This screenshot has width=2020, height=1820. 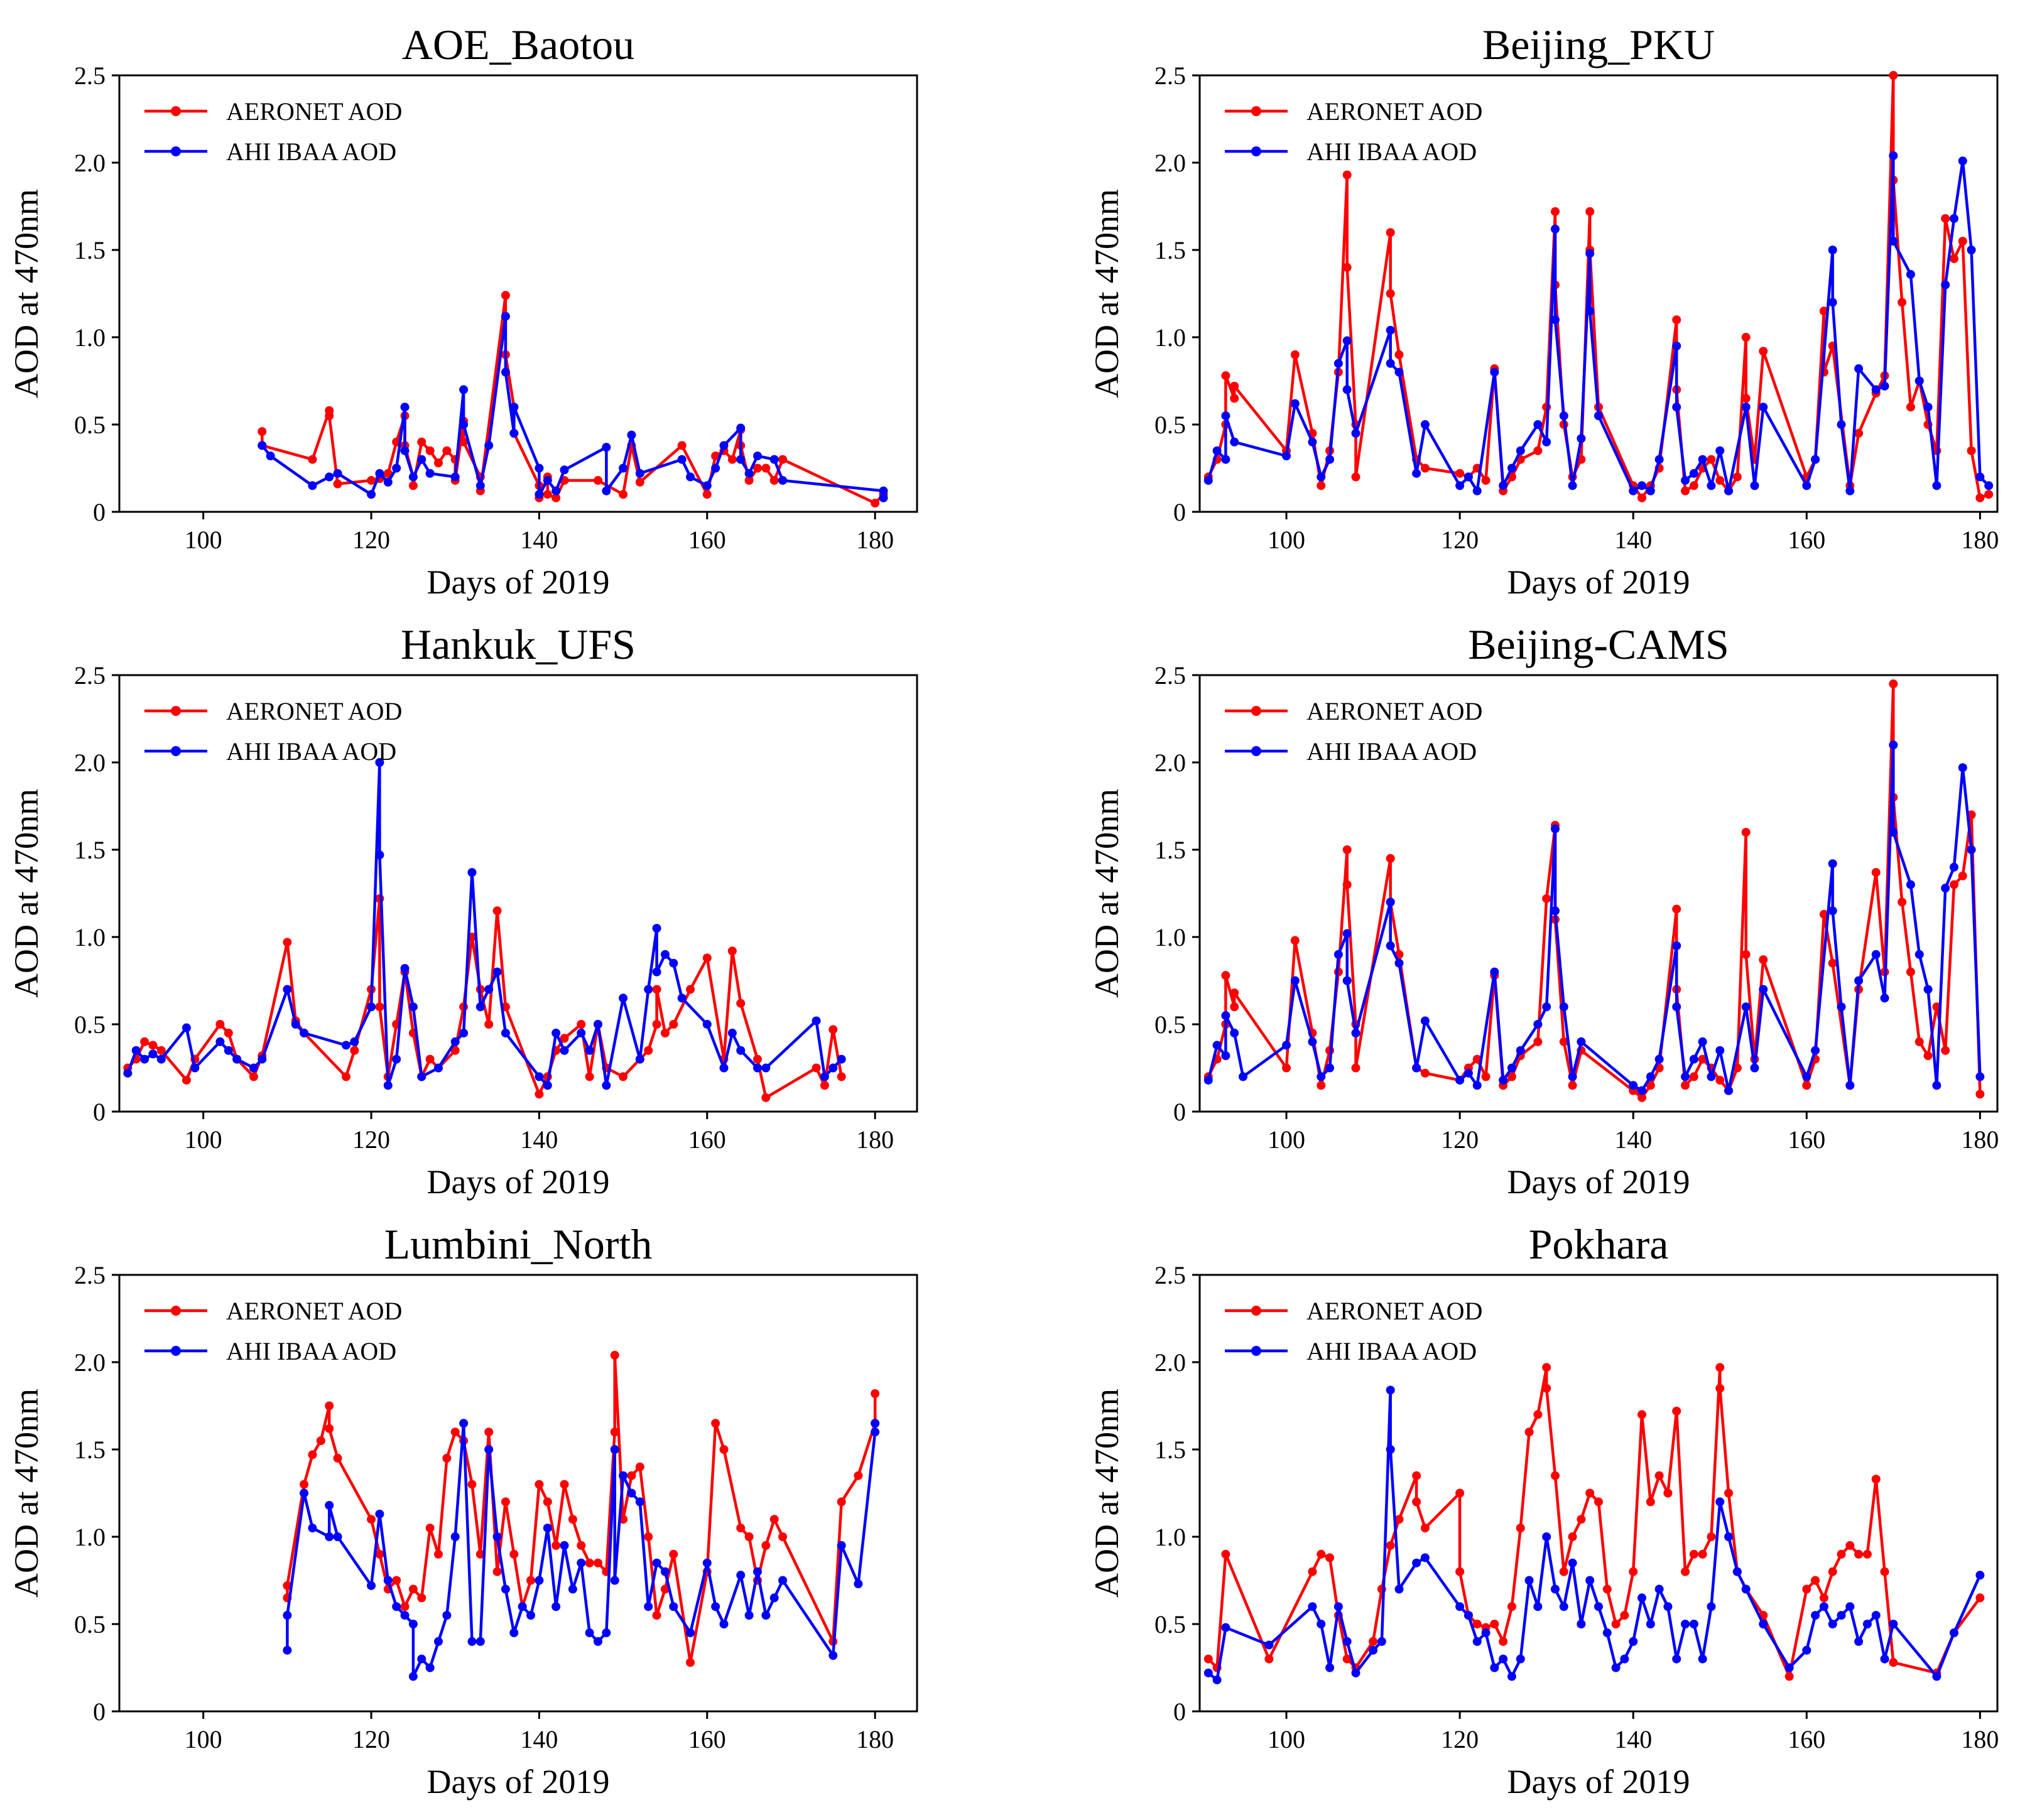 I want to click on x-tick-label: 180, so click(x=1980, y=1739).